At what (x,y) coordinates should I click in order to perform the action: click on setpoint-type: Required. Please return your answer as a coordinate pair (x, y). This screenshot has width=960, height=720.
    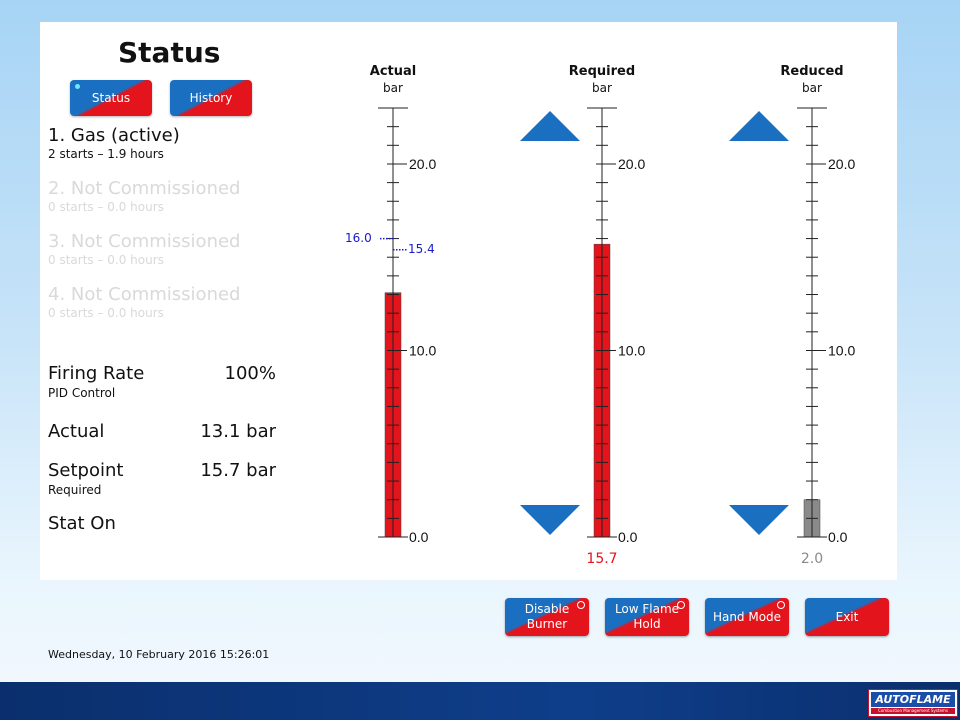
    Looking at the image, I should click on (75, 490).